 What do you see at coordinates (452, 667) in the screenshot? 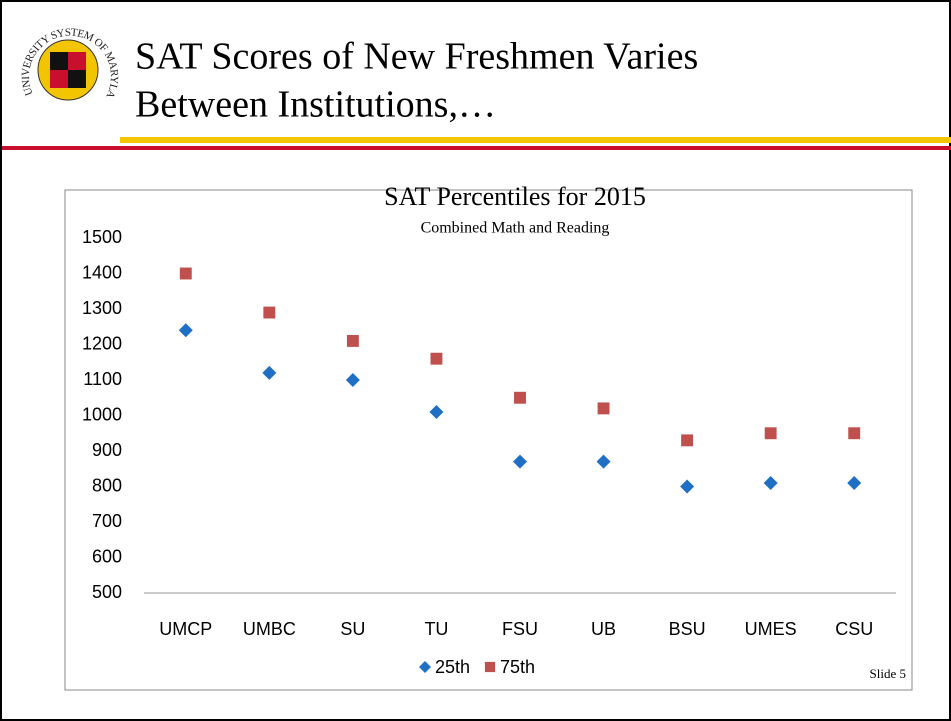
I see `legend-label: 25th` at bounding box center [452, 667].